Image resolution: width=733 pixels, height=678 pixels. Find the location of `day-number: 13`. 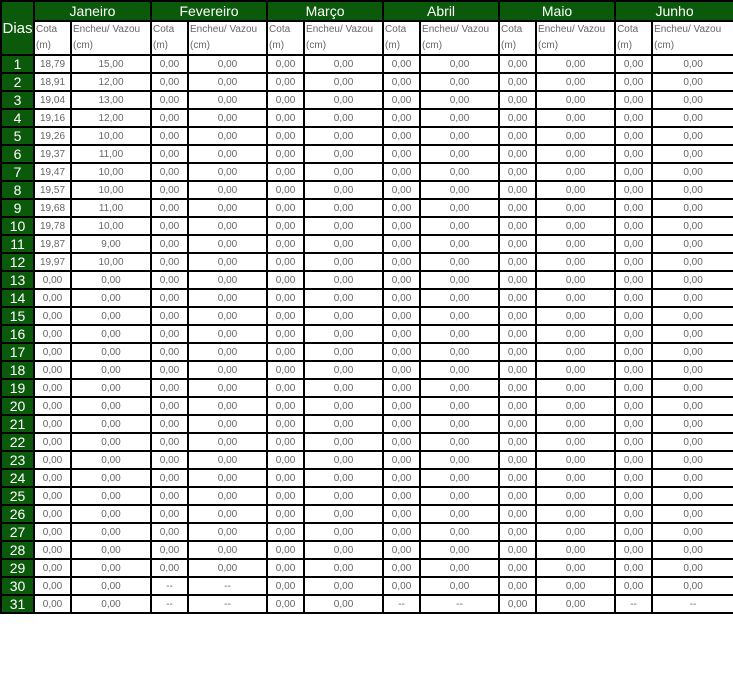

day-number: 13 is located at coordinates (17, 280).